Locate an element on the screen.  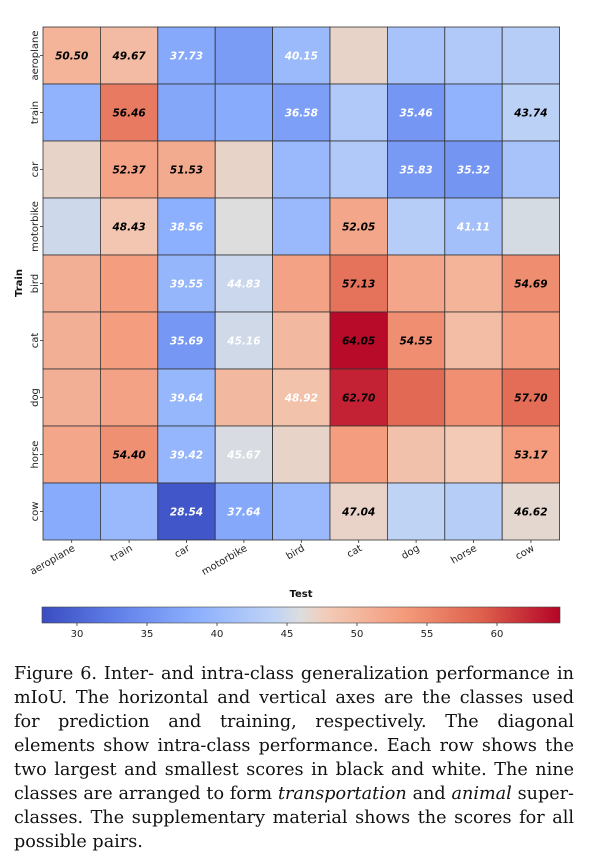
cell-value-label: 52.37 is located at coordinates (129, 171).